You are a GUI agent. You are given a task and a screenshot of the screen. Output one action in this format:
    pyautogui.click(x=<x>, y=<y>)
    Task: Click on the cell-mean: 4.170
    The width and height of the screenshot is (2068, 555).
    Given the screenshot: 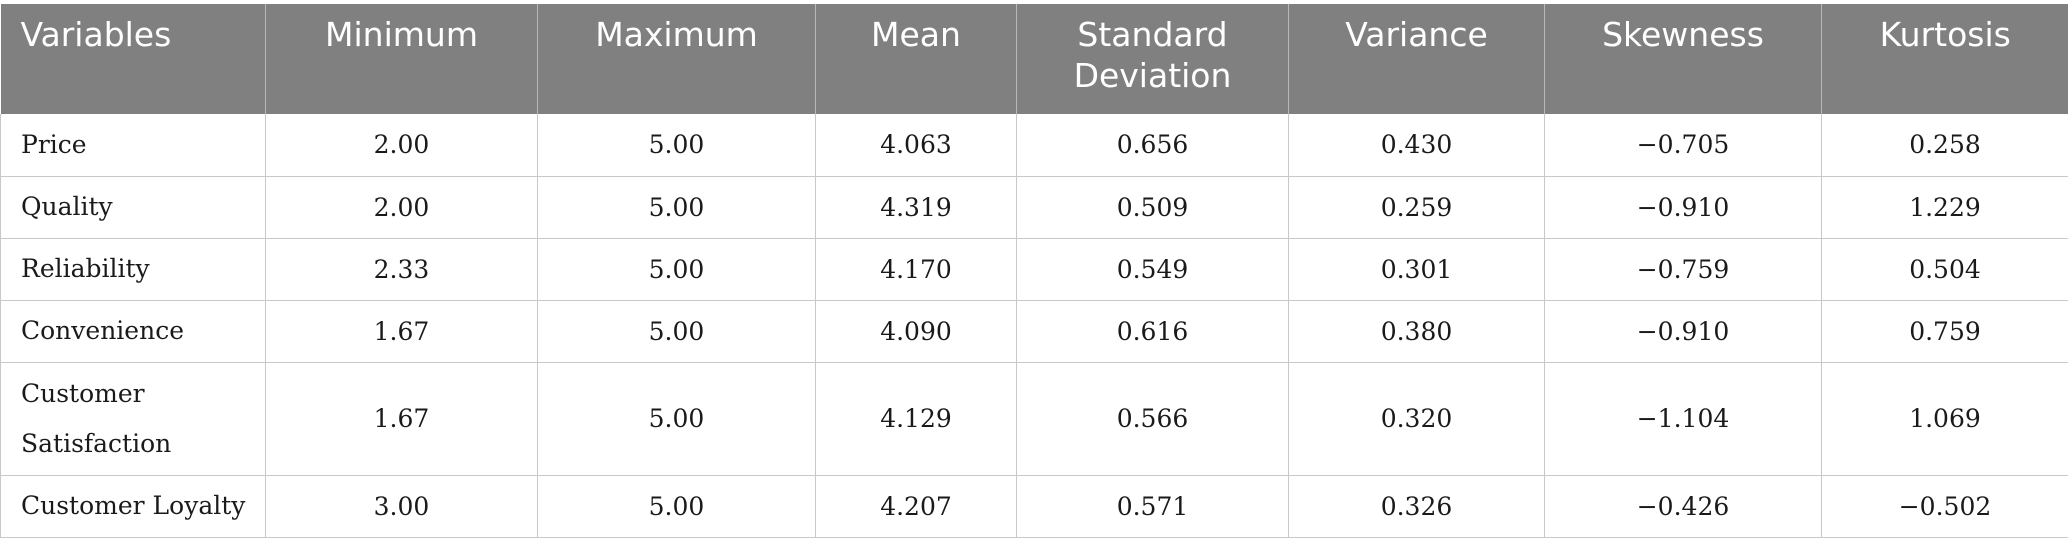 What is the action you would take?
    pyautogui.click(x=916, y=269)
    